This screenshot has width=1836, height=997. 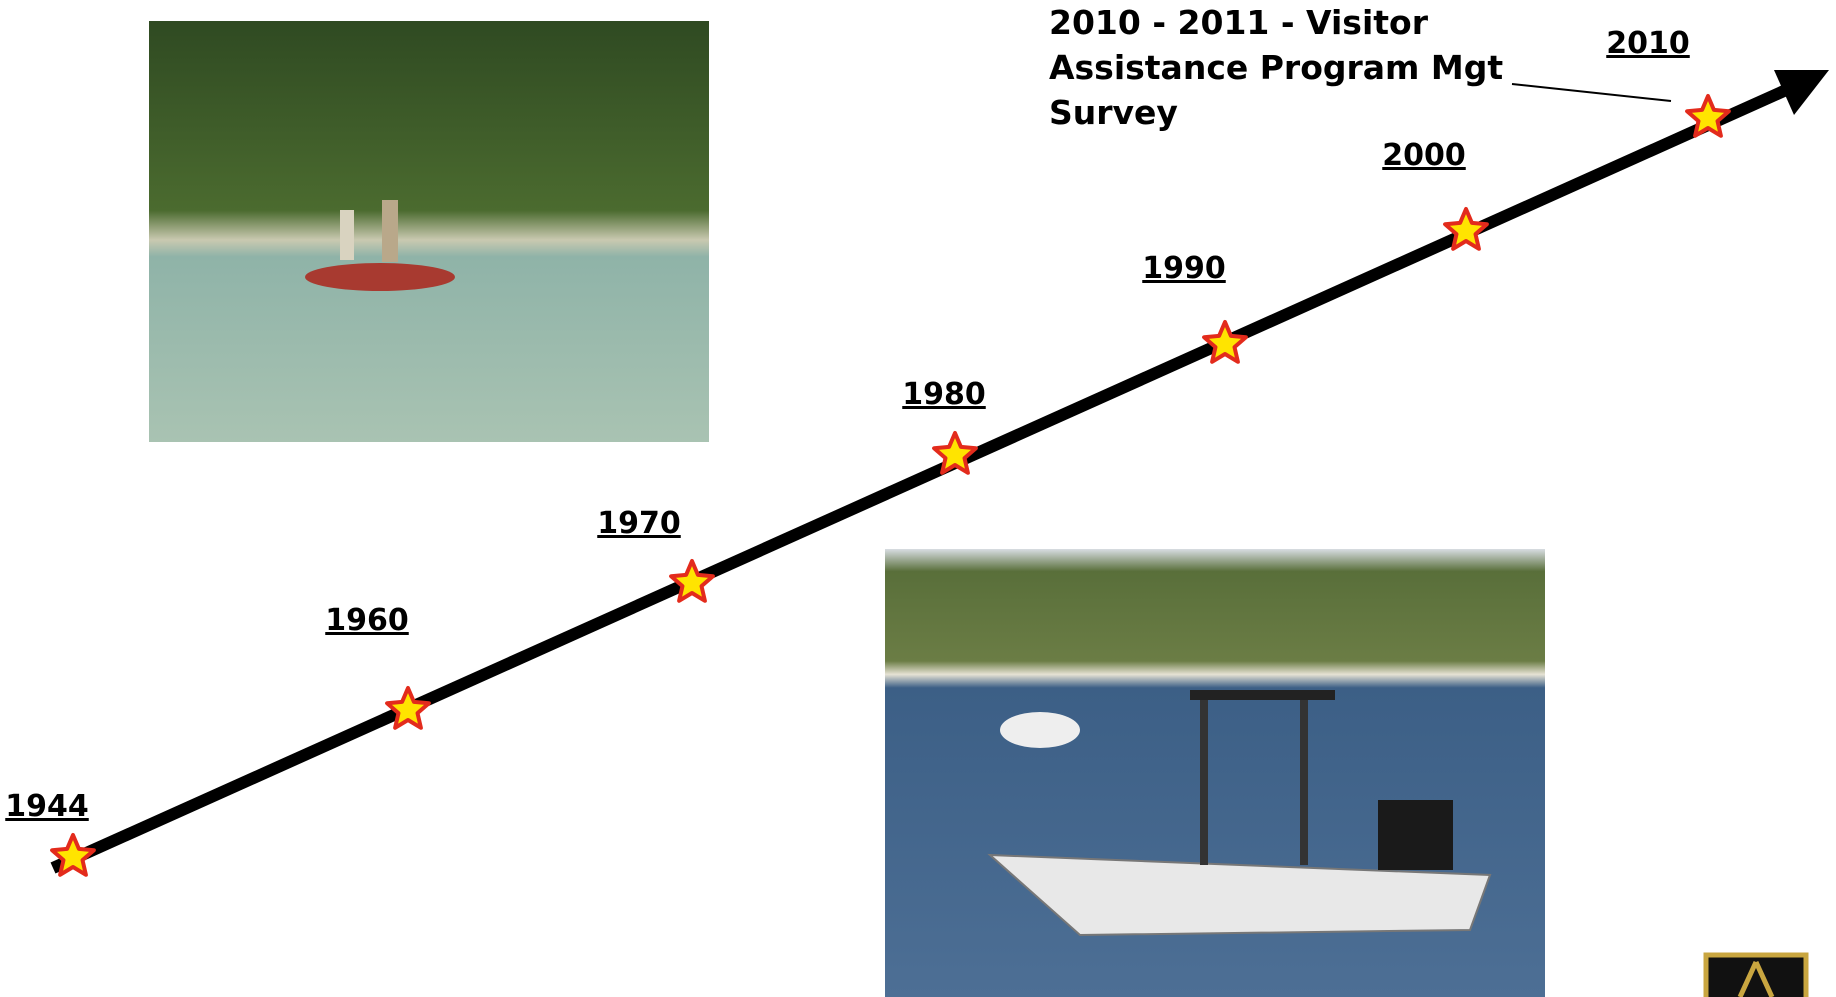 I want to click on year-label: 1980, so click(x=944, y=394).